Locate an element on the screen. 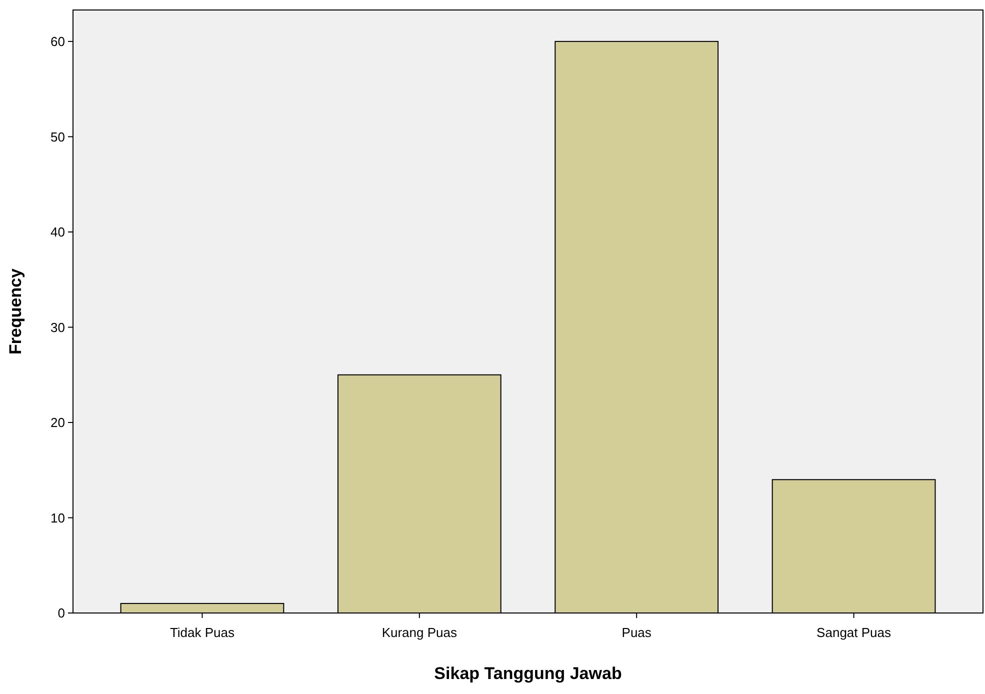 Image resolution: width=985 pixels, height=694 pixels. y-tick-label: 60 is located at coordinates (57, 41).